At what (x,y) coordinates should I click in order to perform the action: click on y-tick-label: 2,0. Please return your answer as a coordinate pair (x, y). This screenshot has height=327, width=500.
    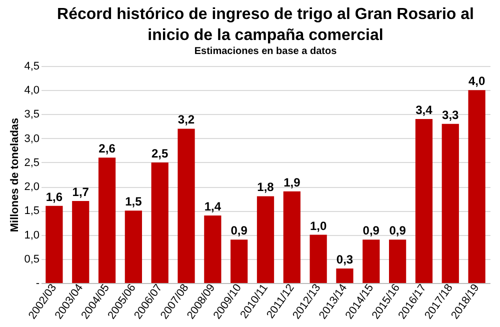
    Looking at the image, I should click on (32, 187).